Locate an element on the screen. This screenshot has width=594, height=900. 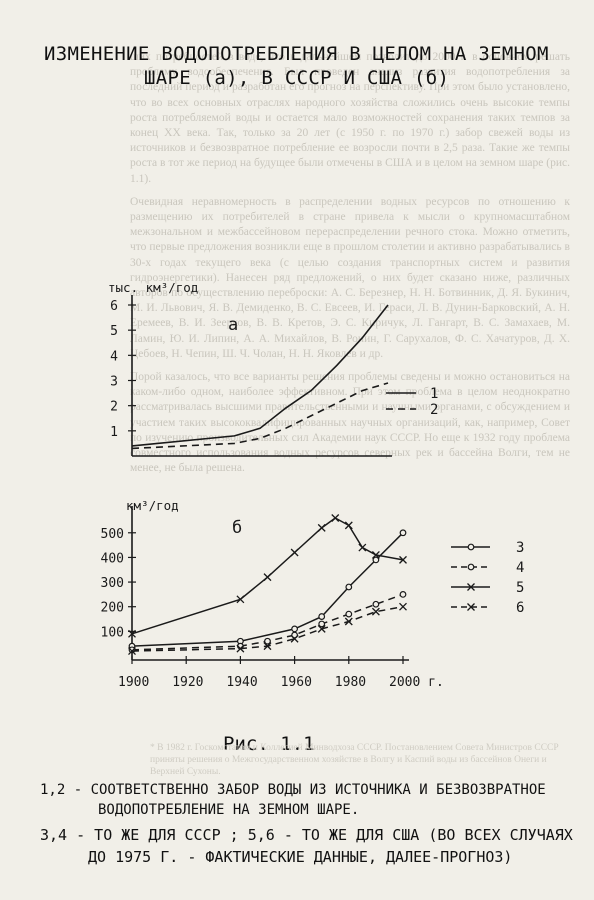
chart-b-legend-label-3: 3 is located at coordinates (520, 548).